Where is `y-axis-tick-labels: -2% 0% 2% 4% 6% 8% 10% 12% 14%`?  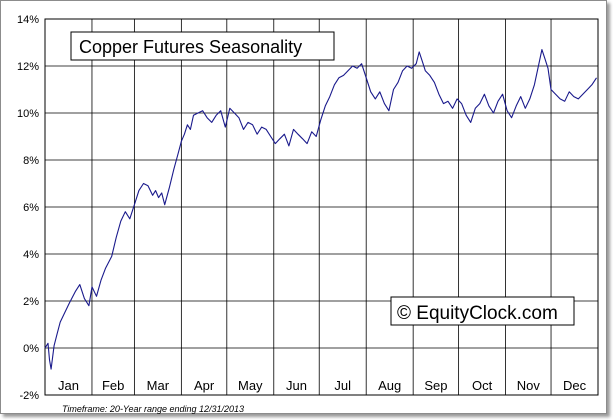 y-axis-tick-labels: -2% 0% 2% 4% 6% 8% 10% 12% 14% is located at coordinates (28, 208).